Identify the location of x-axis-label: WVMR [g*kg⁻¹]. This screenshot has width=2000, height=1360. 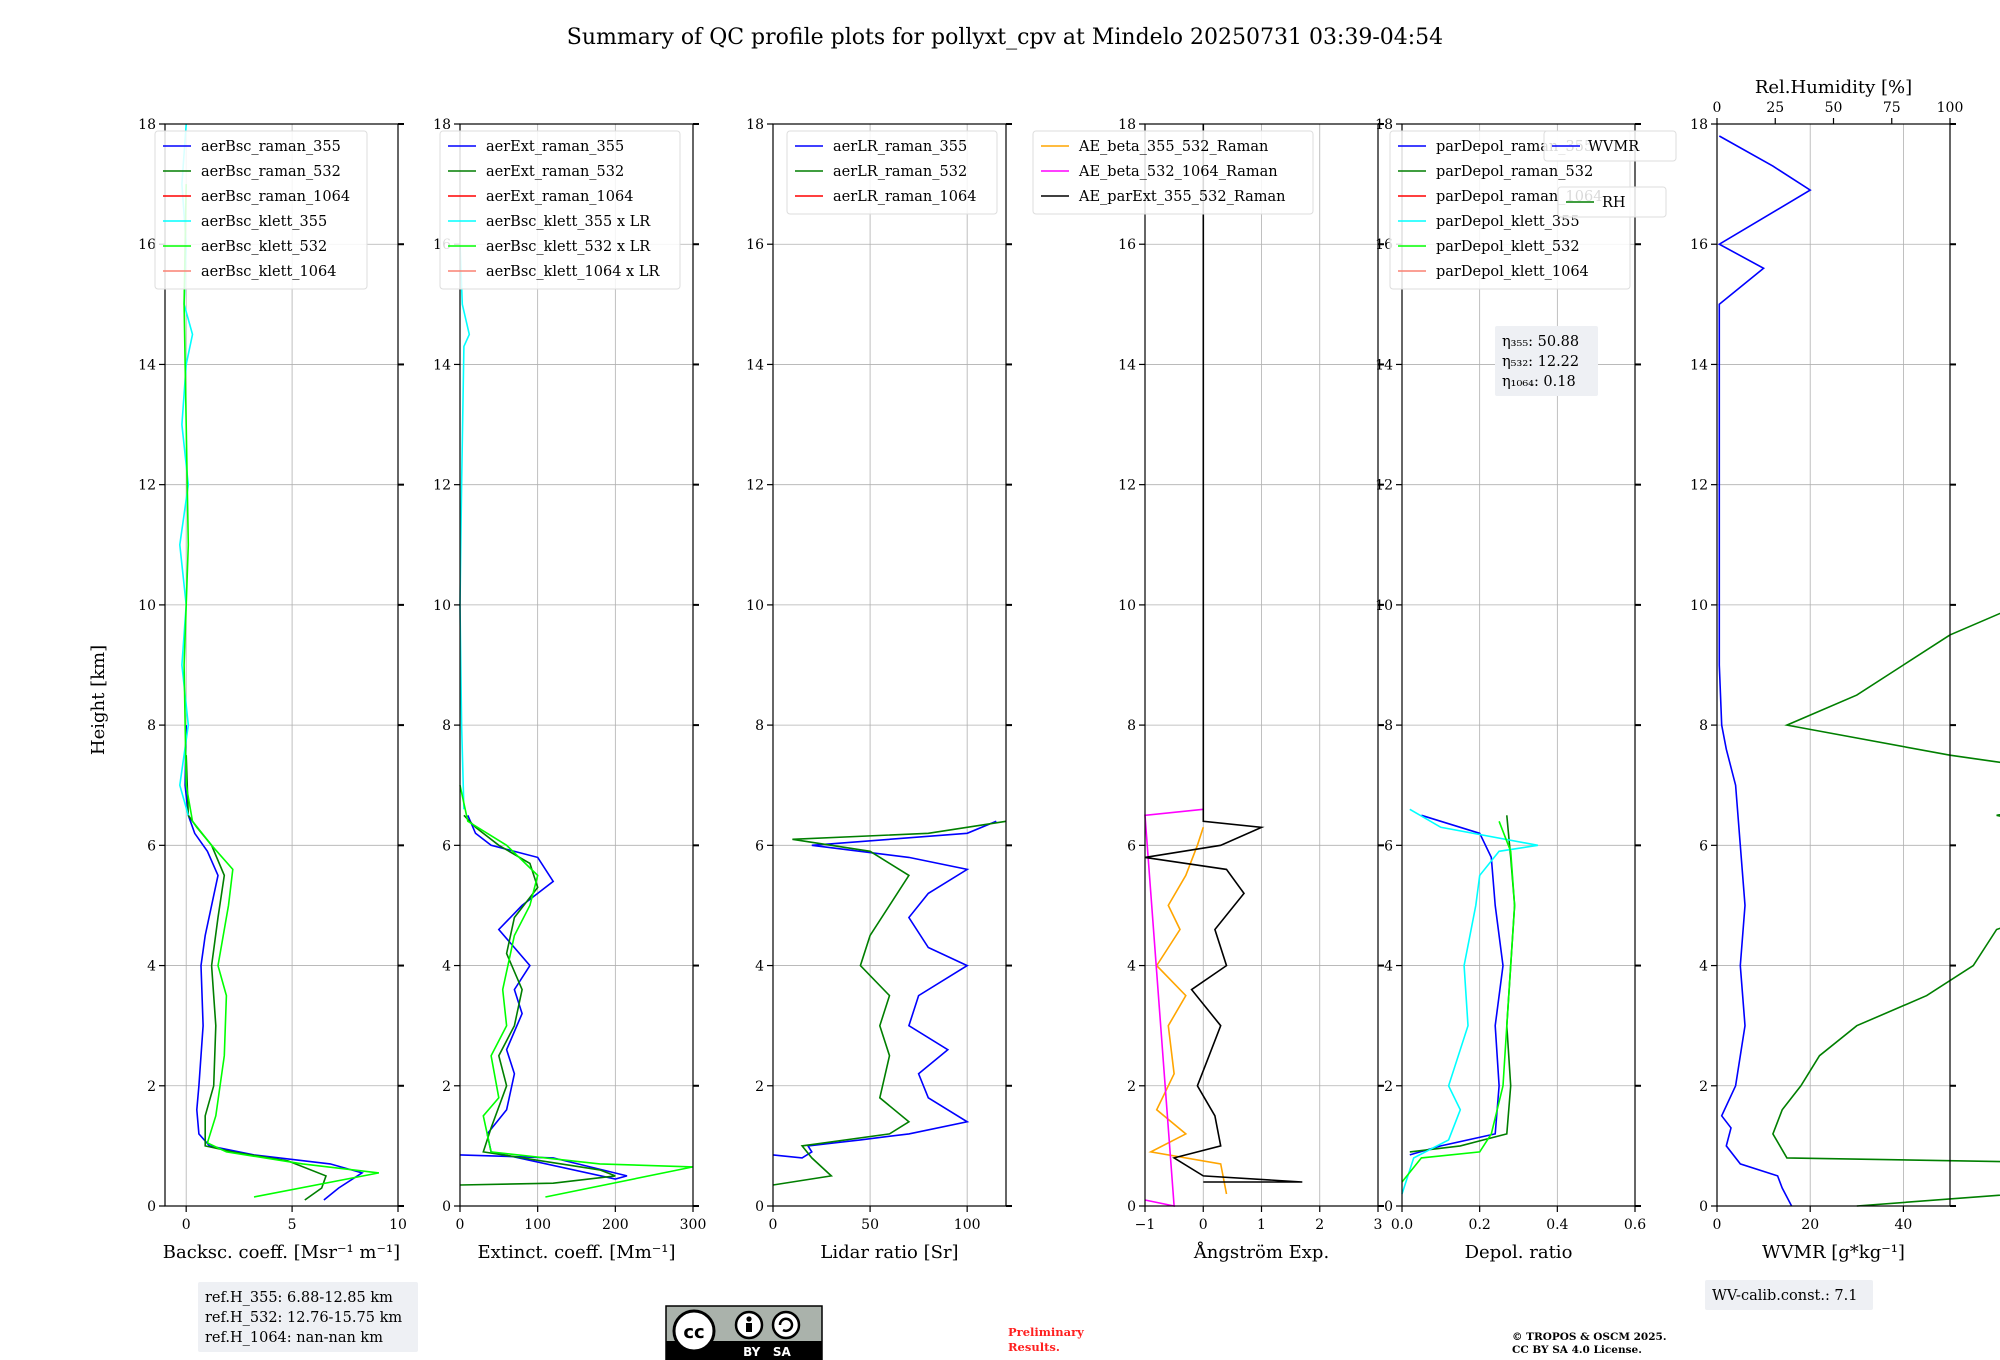
(1833, 1252).